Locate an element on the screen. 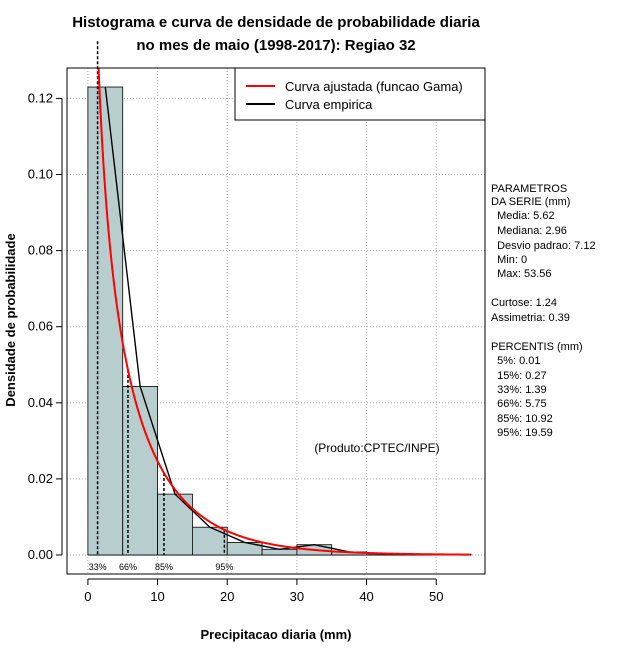 The height and width of the screenshot is (660, 640). x-tick-label: 30 is located at coordinates (297, 596).